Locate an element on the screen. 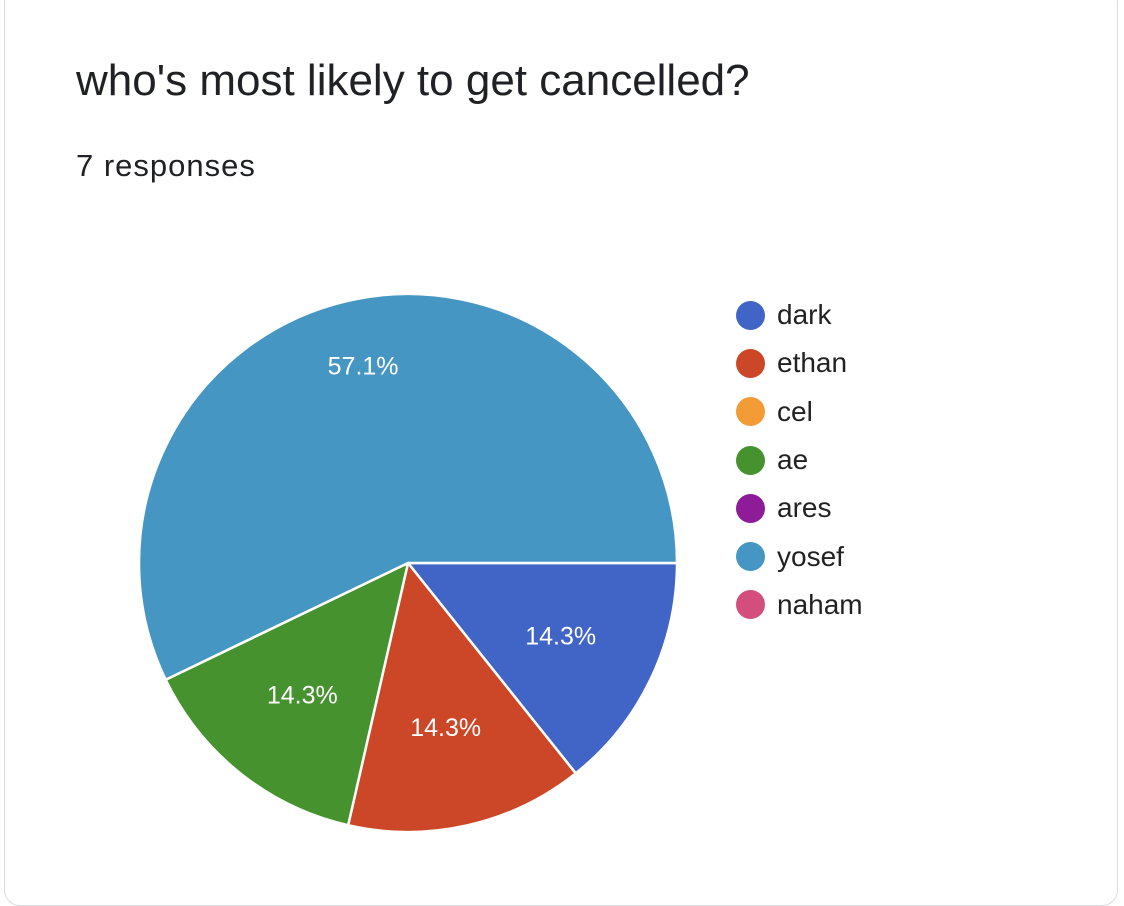 Image resolution: width=1124 pixels, height=906 pixels. legend-label: cel is located at coordinates (795, 411).